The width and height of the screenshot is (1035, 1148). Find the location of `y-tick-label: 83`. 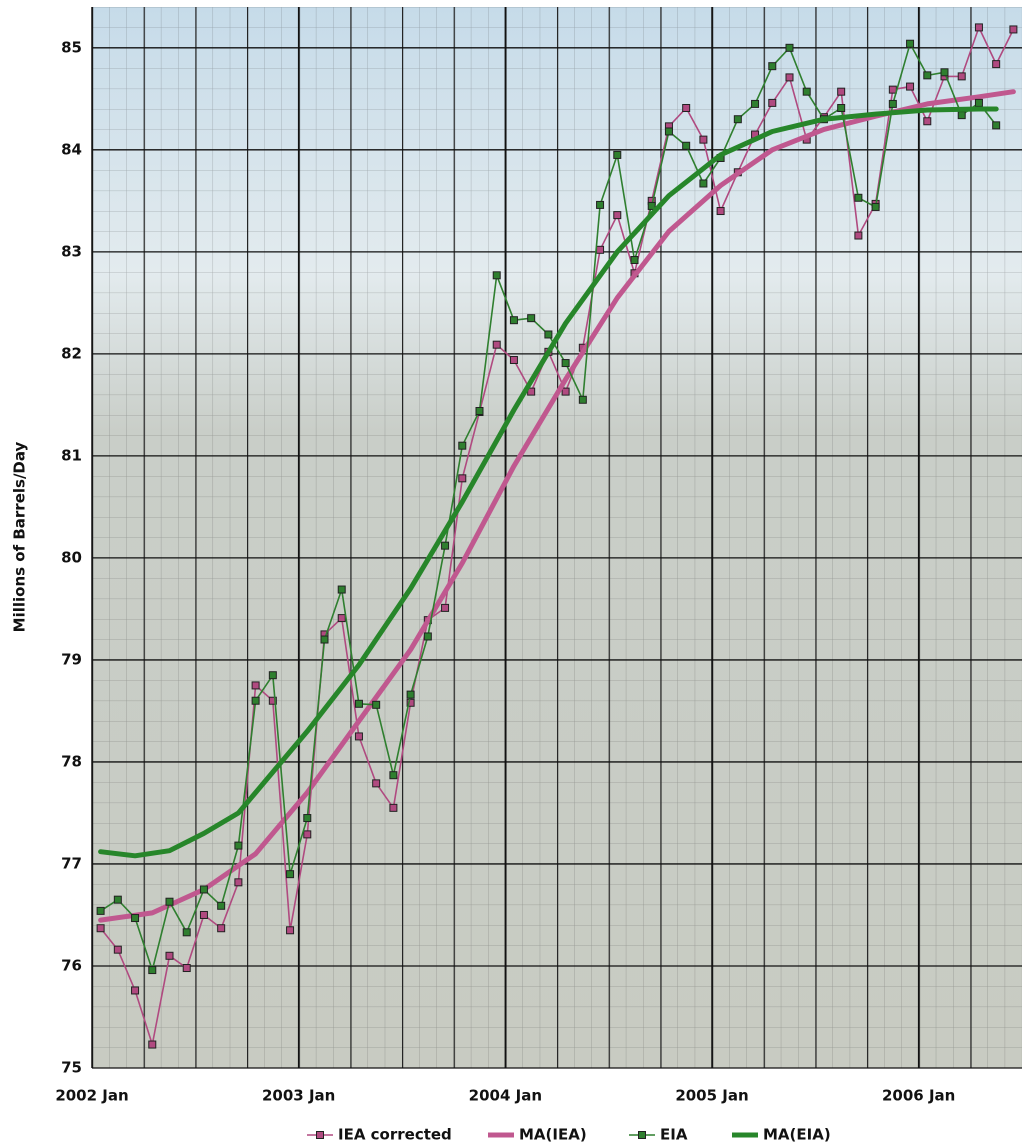

y-tick-label: 83 is located at coordinates (71, 251).